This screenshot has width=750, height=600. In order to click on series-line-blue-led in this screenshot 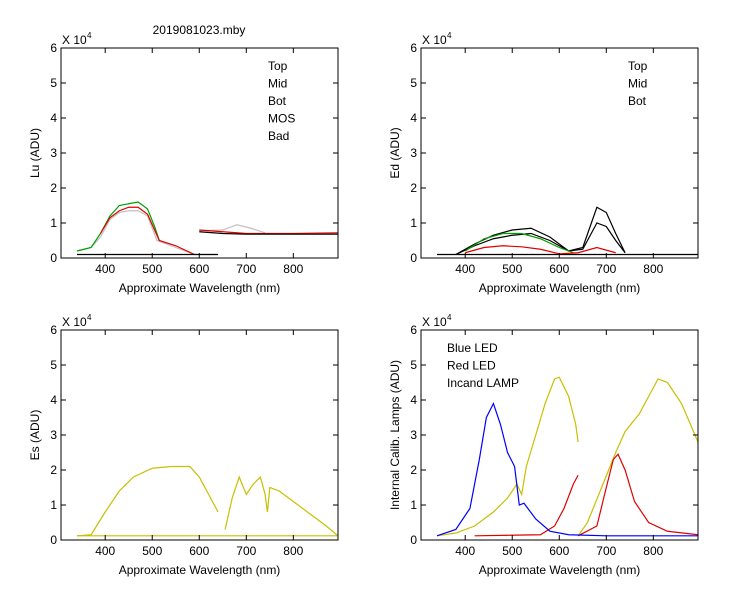, I will do `click(567, 469)`.